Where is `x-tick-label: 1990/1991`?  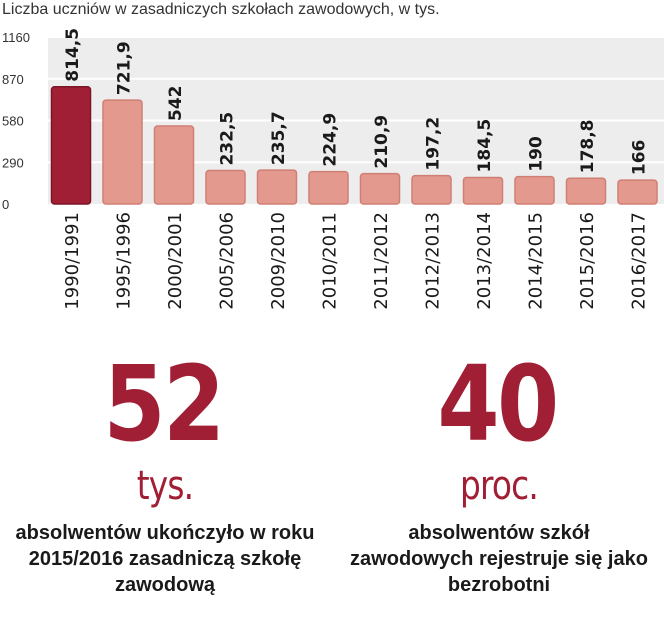 x-tick-label: 1990/1991 is located at coordinates (72, 261).